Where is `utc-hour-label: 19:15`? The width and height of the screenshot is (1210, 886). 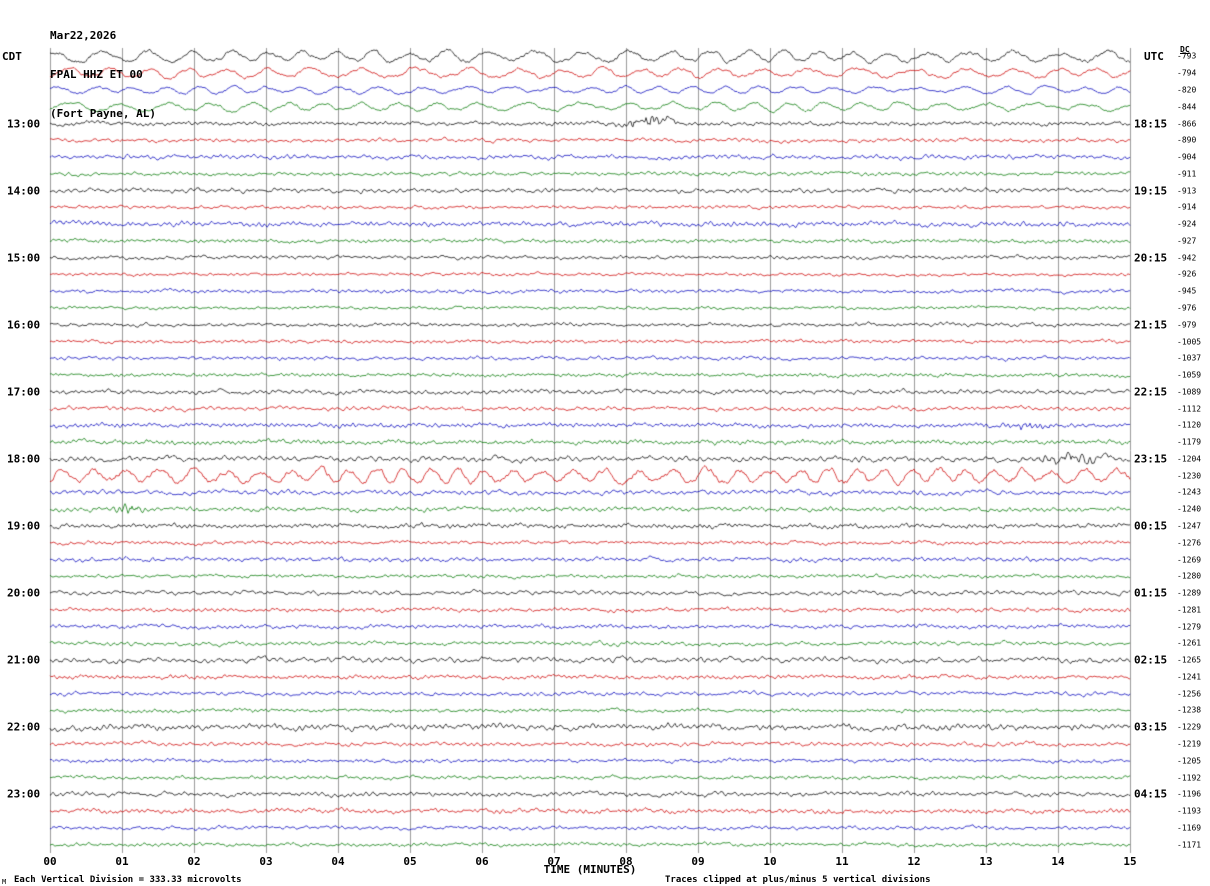
utc-hour-label: 19:15 is located at coordinates (1151, 191).